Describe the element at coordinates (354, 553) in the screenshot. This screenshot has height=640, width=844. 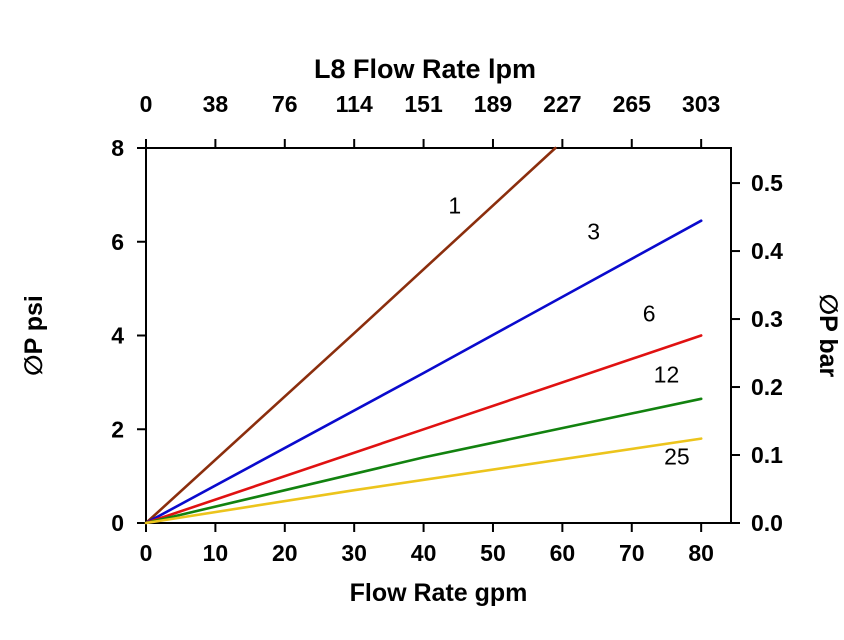
I see `bottom-tick-label: 30` at that location.